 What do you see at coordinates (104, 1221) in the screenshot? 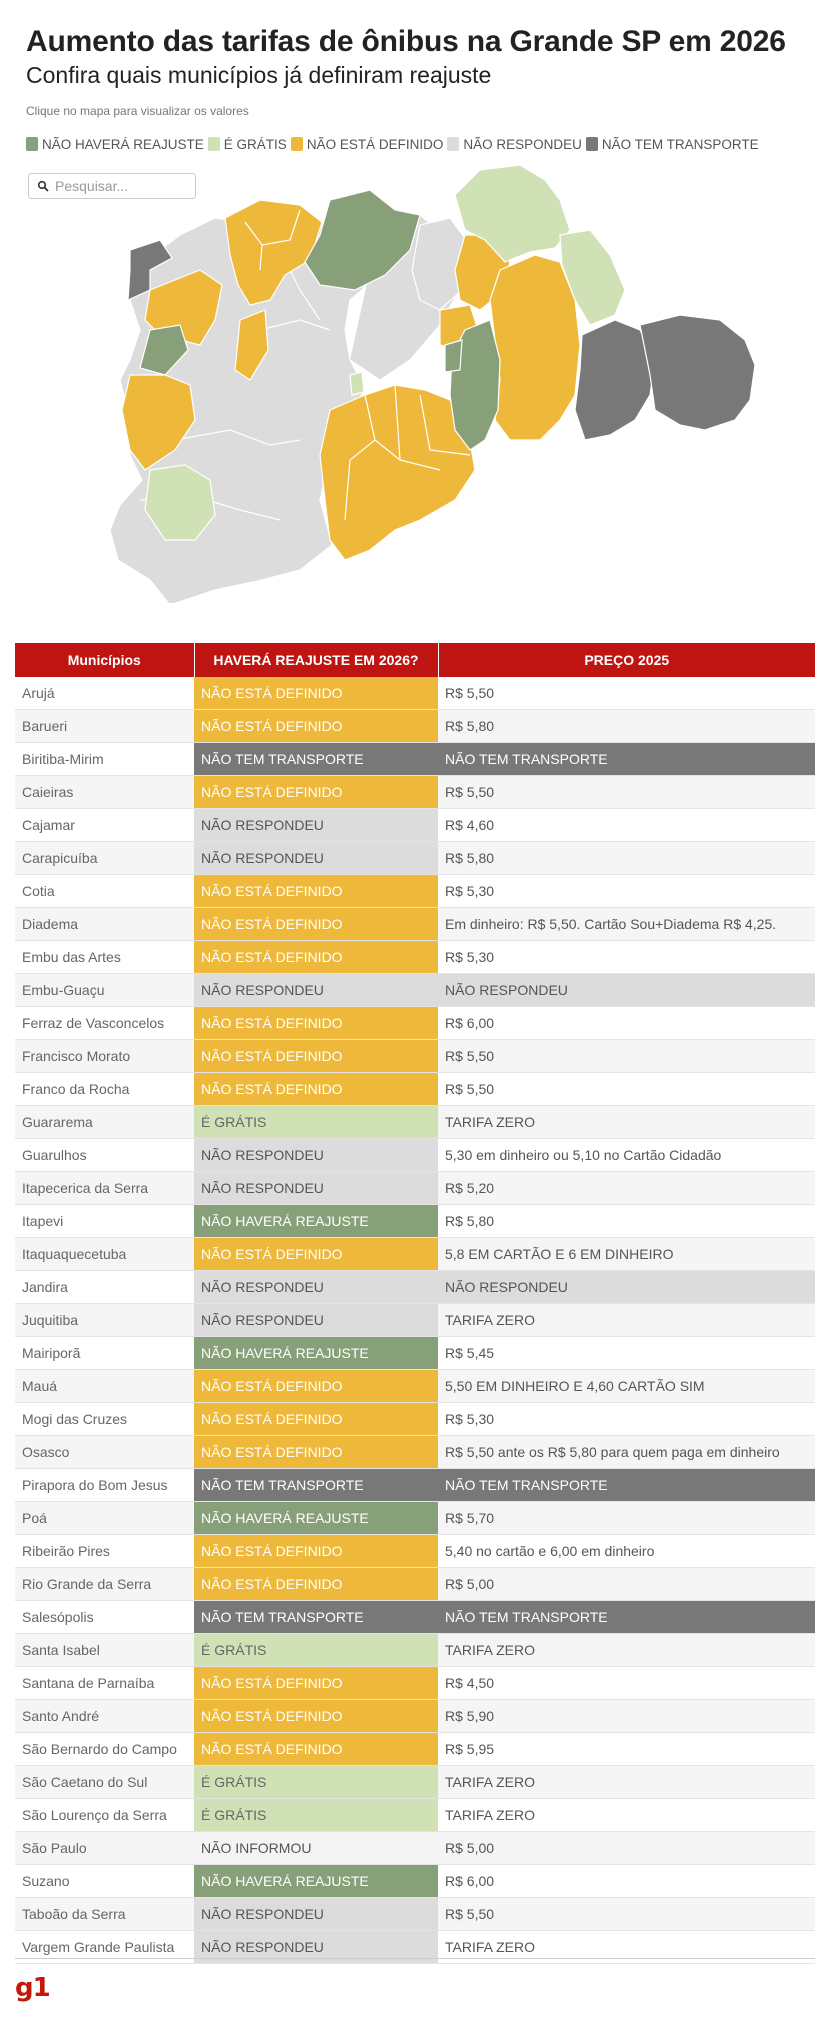
I see `municipio-cell: Itapevi` at bounding box center [104, 1221].